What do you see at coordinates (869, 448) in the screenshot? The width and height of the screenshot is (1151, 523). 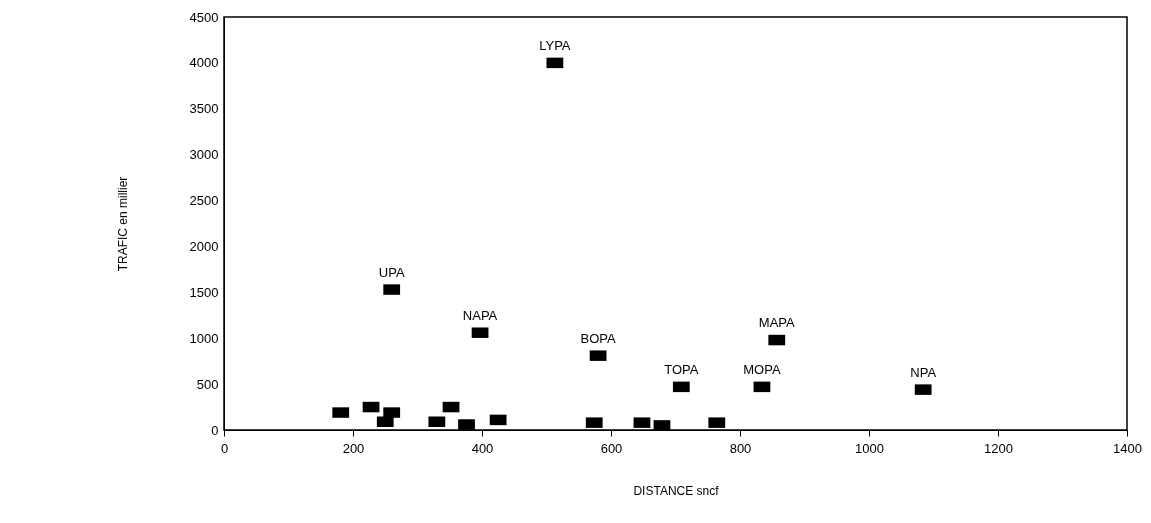 I see `x-tick-label: 1000` at bounding box center [869, 448].